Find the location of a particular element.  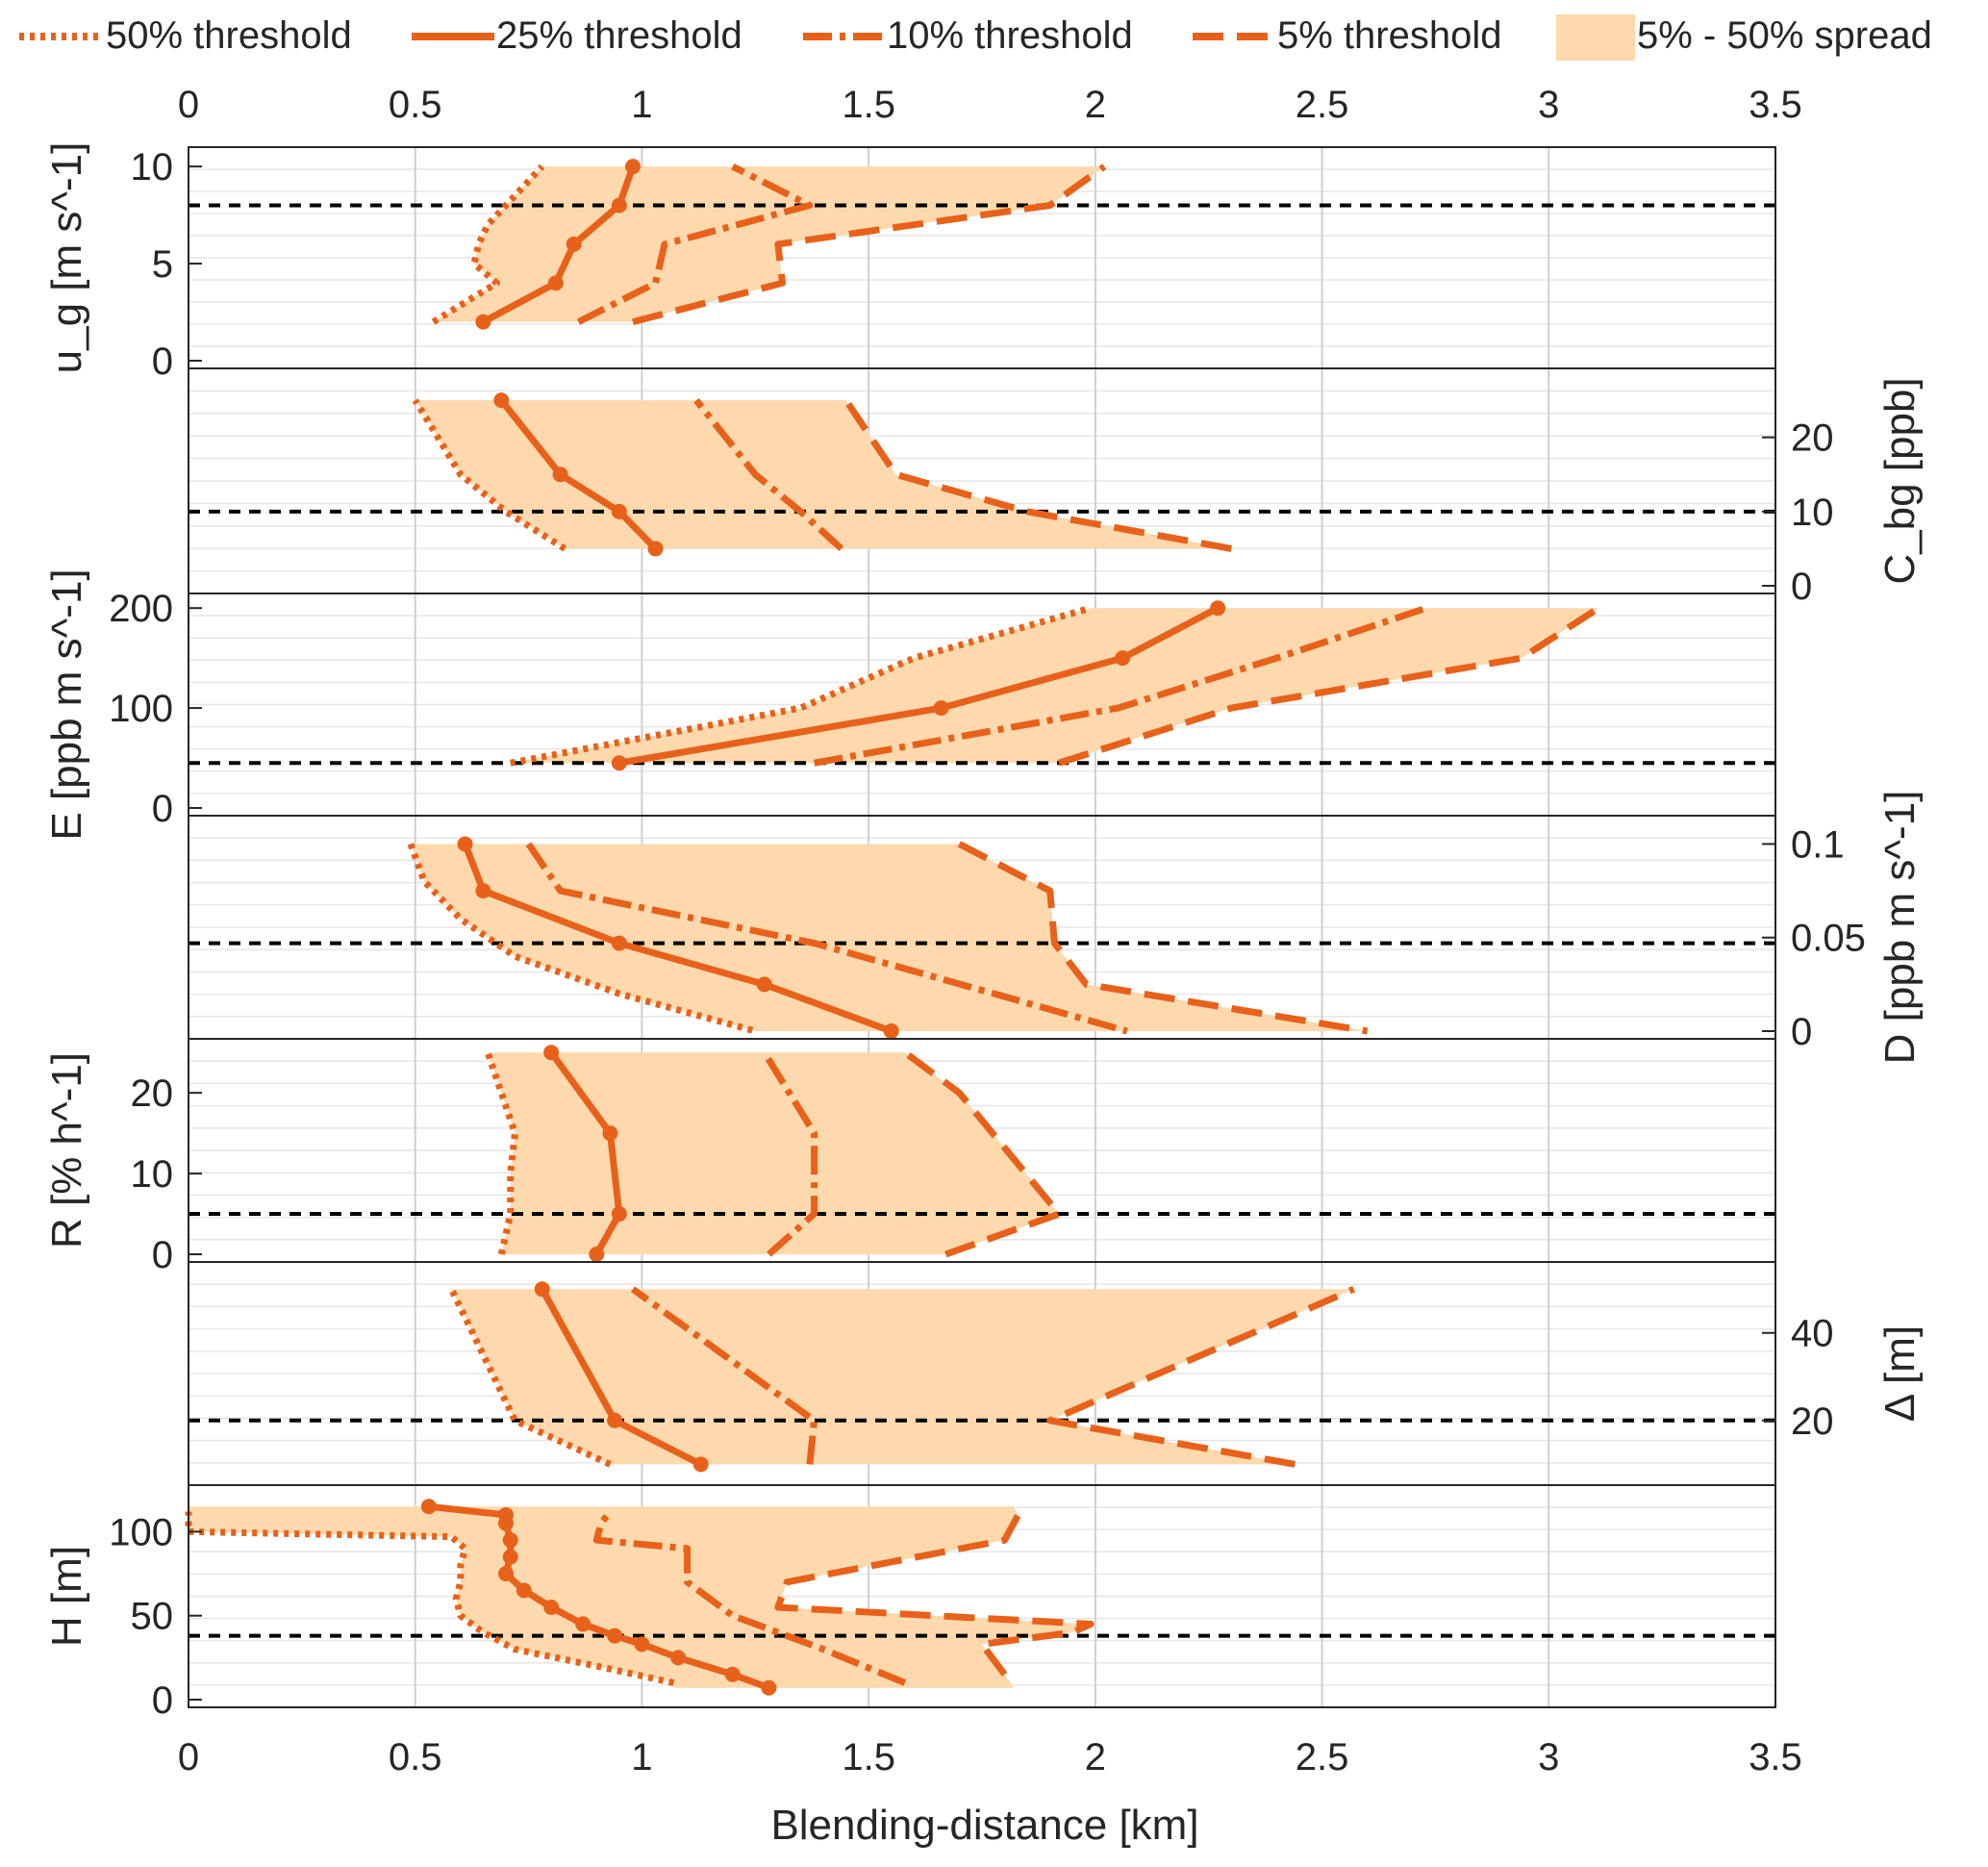

panel-frame is located at coordinates (982, 1596).